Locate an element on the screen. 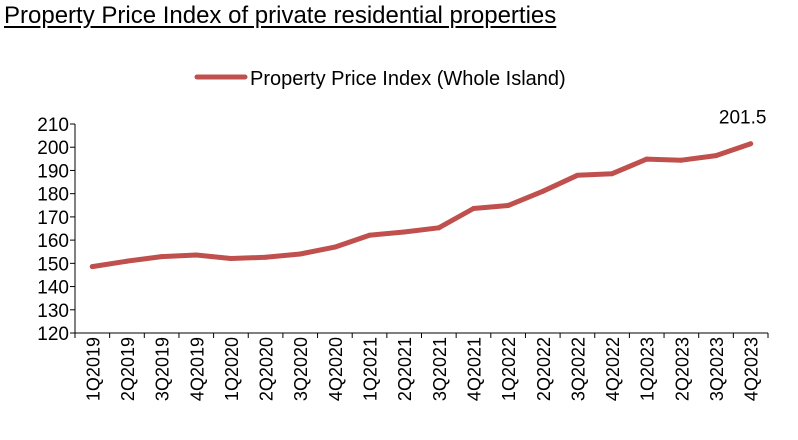 The height and width of the screenshot is (440, 798). y-tick-label: 190 is located at coordinates (53, 171).